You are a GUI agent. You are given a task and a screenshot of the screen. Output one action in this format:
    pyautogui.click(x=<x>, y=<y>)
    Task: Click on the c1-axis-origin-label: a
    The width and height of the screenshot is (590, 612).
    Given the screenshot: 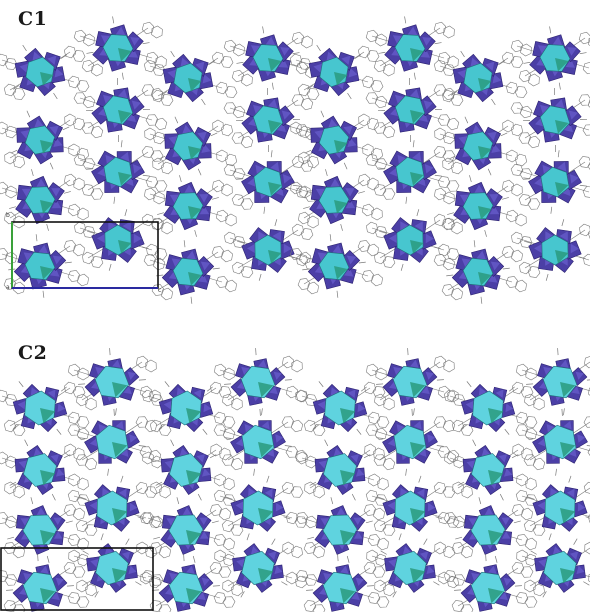 What is the action you would take?
    pyautogui.click(x=8, y=287)
    